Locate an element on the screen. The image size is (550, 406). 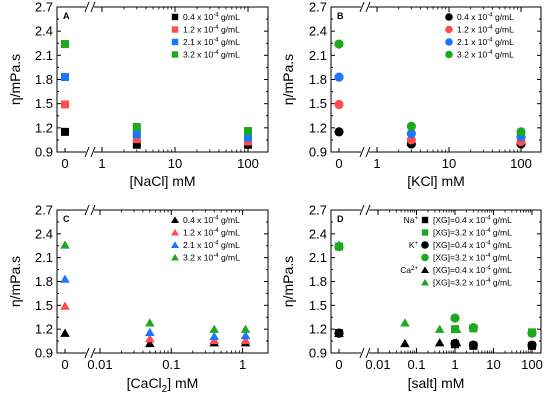
legend-ion: Na+ is located at coordinates (411, 220).